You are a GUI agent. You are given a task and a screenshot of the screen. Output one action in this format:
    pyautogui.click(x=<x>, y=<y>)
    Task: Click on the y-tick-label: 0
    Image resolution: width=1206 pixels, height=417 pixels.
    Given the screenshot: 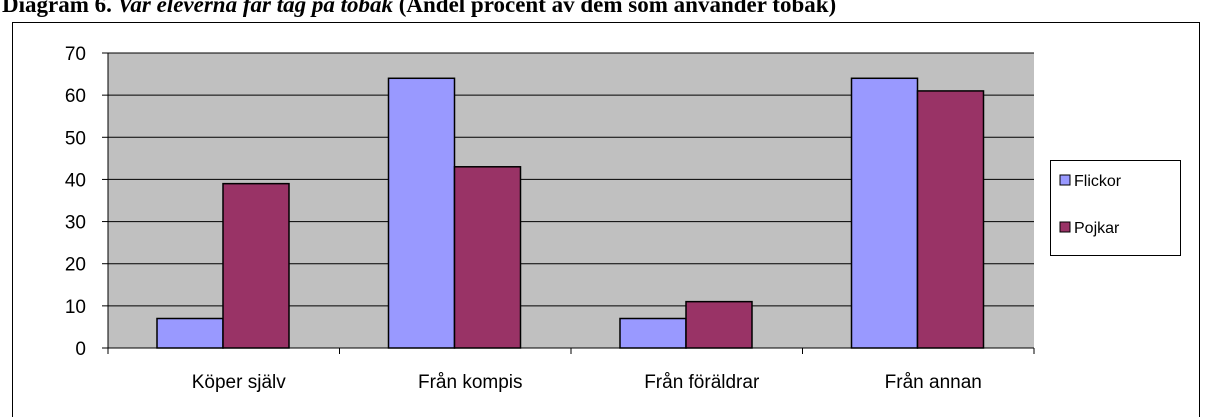 What is the action you would take?
    pyautogui.click(x=80, y=349)
    